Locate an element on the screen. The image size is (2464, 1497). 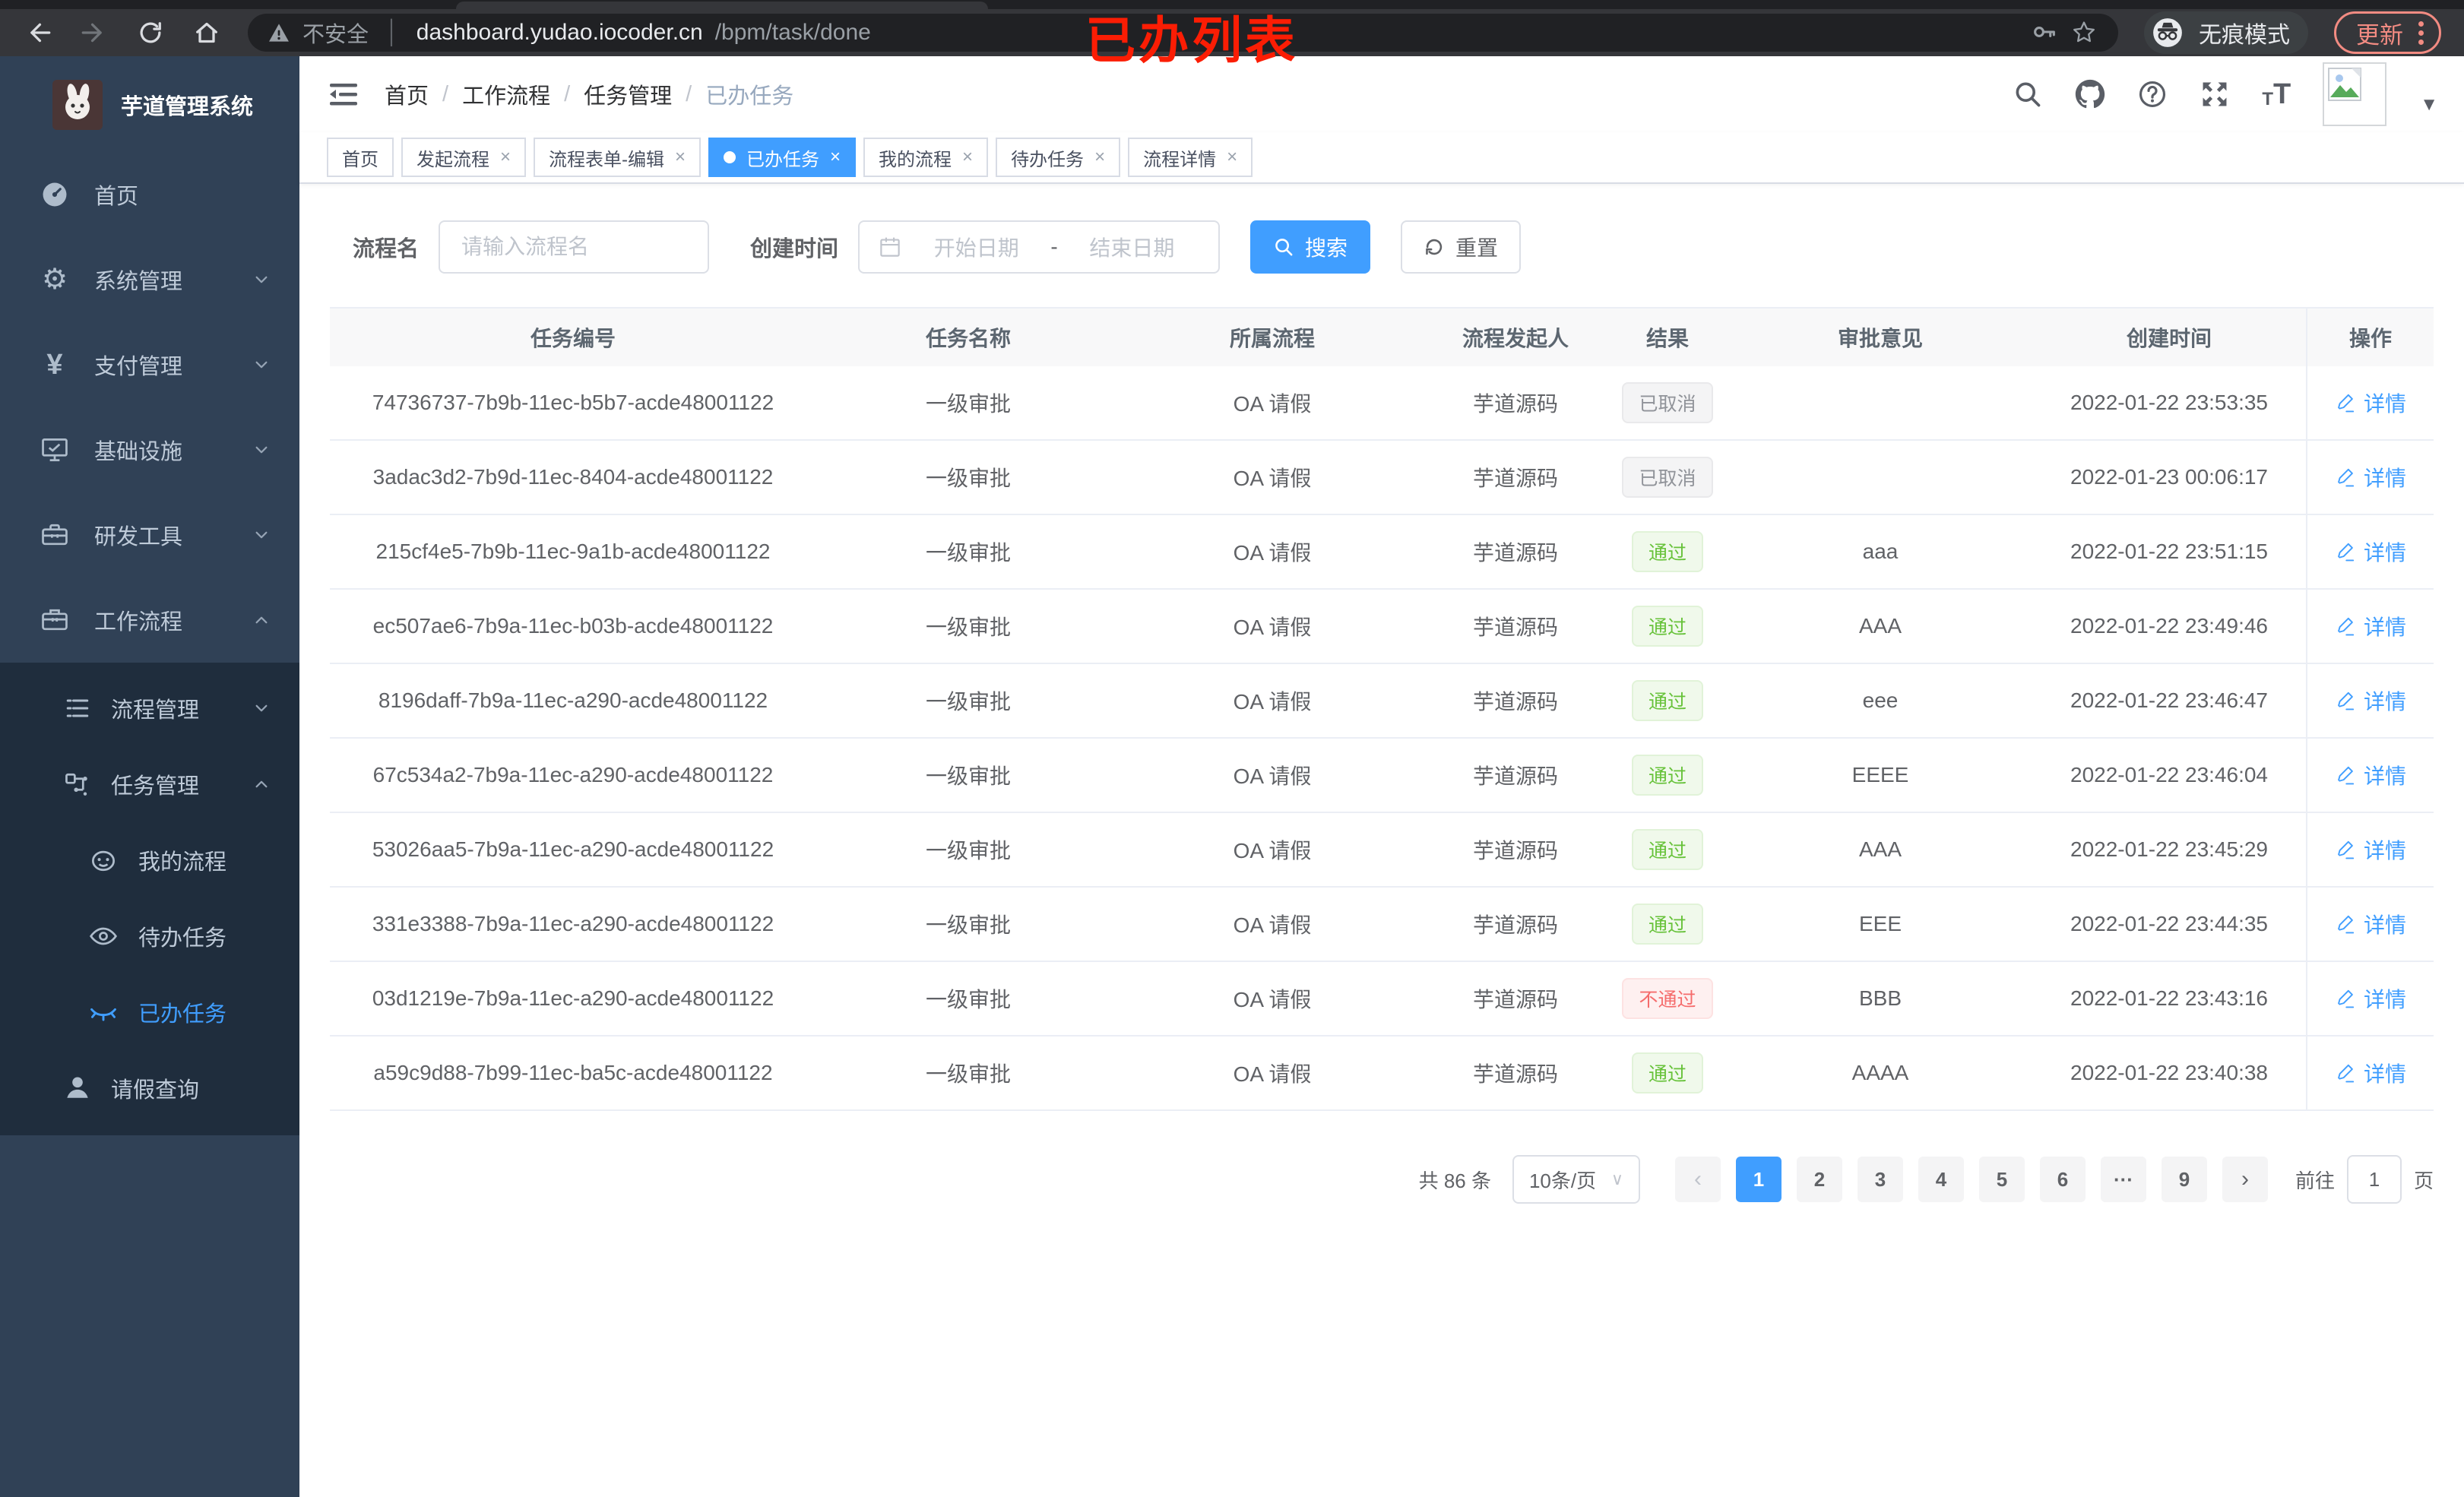
tab-流程详情: 流程详情 × is located at coordinates (1190, 157).